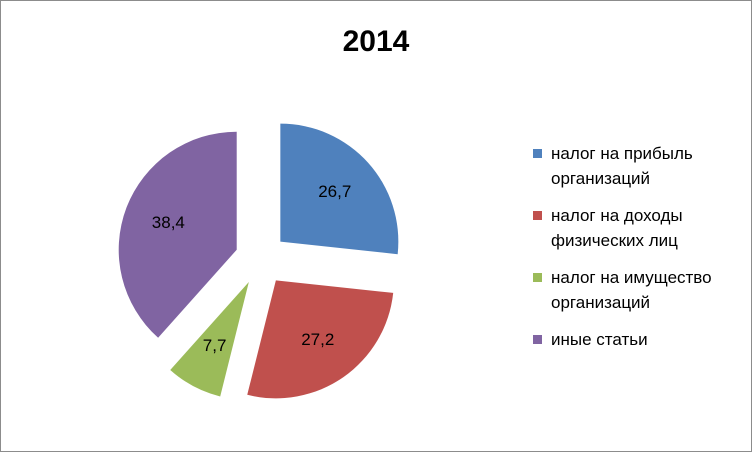  Describe the element at coordinates (168, 222) in the screenshot. I see `data-label: 38,4` at that location.